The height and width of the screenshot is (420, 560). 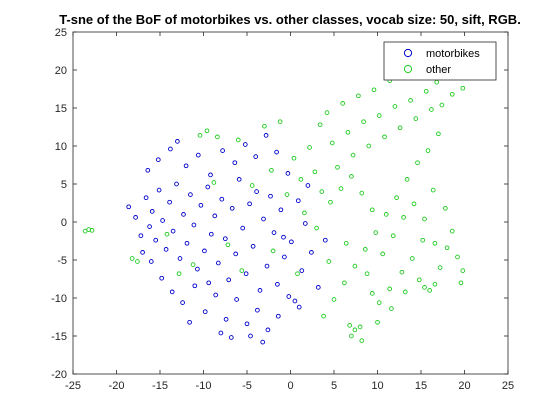 What do you see at coordinates (438, 70) in the screenshot?
I see `legend-label-other: other` at bounding box center [438, 70].